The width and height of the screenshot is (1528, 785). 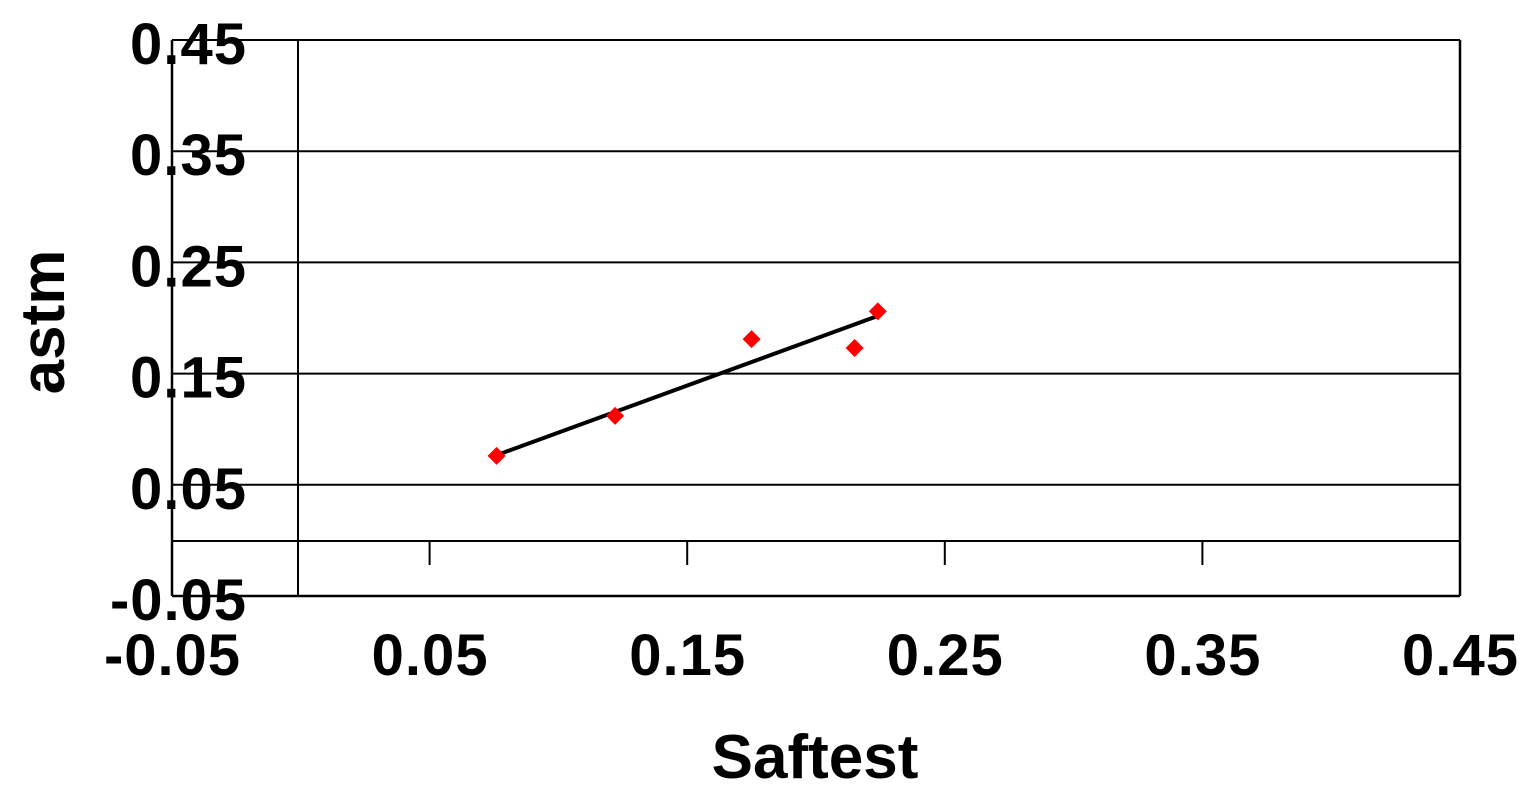 I want to click on y-tick-label: 0.45, so click(x=188, y=44).